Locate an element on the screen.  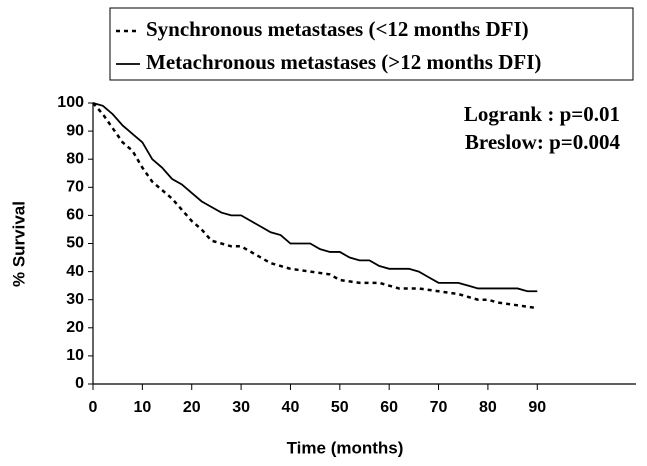
y-tick-label: 100 is located at coordinates (70, 102).